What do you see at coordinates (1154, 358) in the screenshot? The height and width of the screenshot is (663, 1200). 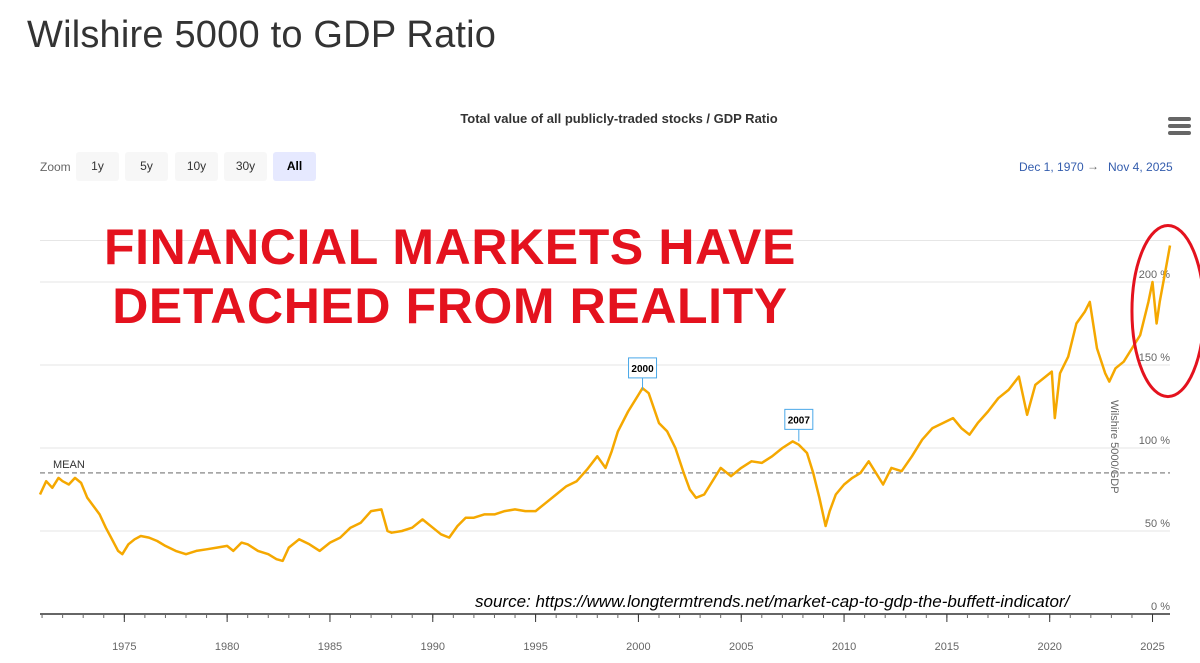 I see `y-tick-label: 150 %` at bounding box center [1154, 358].